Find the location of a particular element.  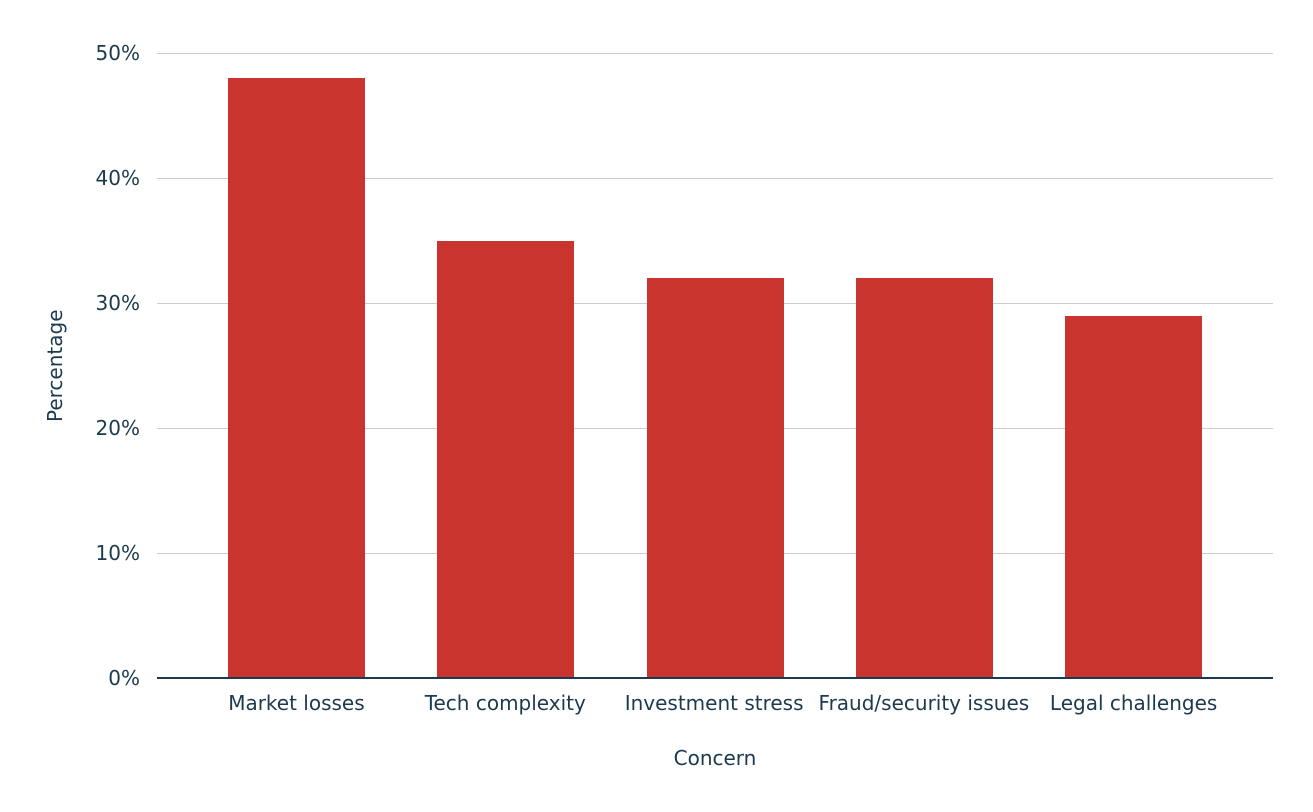

y-axis-tick-labels: 0% 10% 20% 30% 40% 50% is located at coordinates (70, 365).